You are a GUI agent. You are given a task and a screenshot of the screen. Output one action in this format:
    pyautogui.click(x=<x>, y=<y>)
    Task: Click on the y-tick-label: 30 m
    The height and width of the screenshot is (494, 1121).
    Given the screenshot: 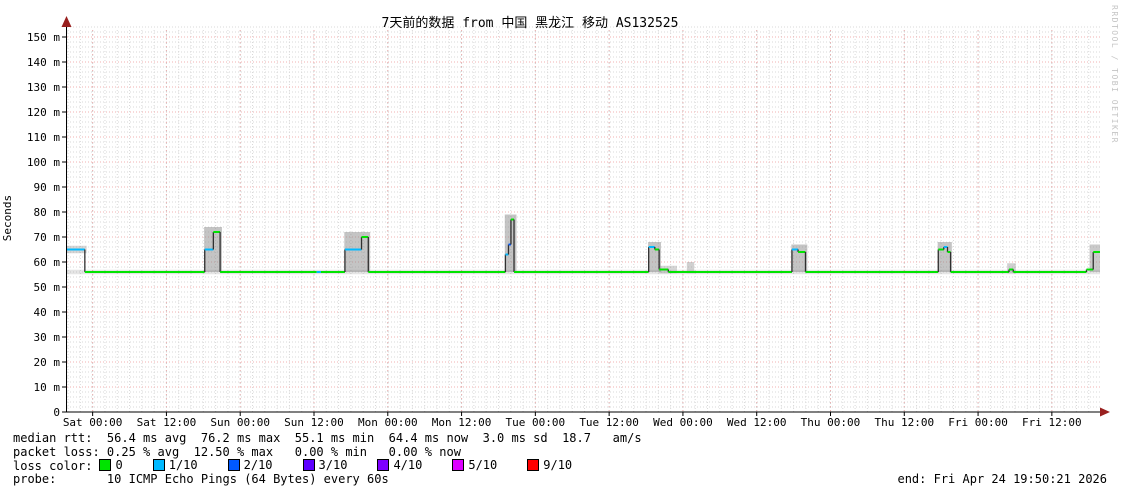 What is the action you would take?
    pyautogui.click(x=47, y=337)
    